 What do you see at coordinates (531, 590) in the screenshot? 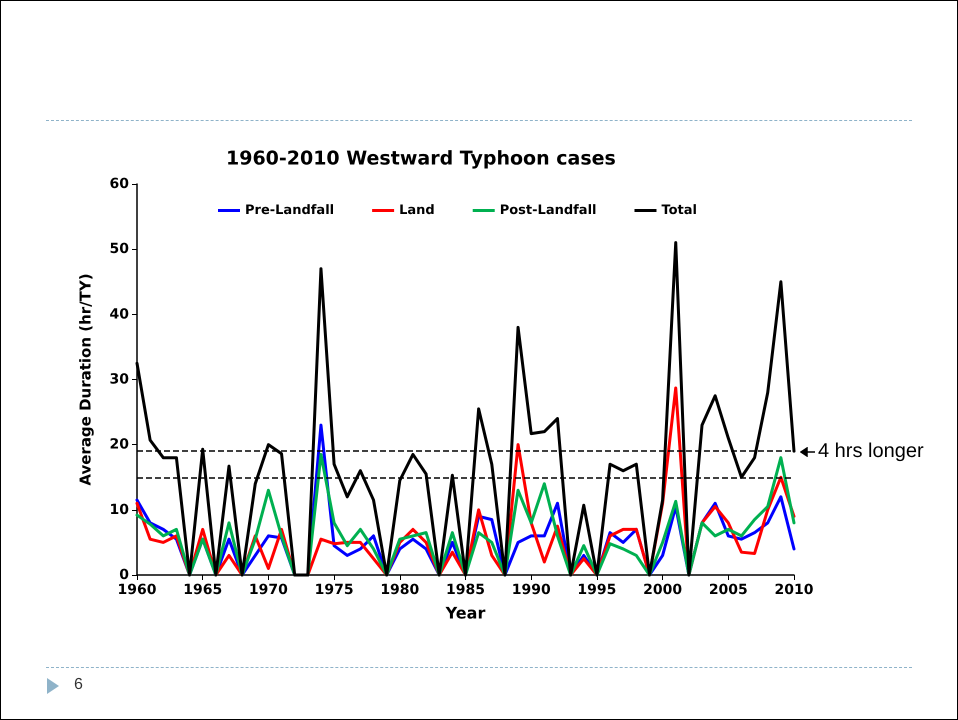
I see `x-tick-label: 1990` at bounding box center [531, 590].